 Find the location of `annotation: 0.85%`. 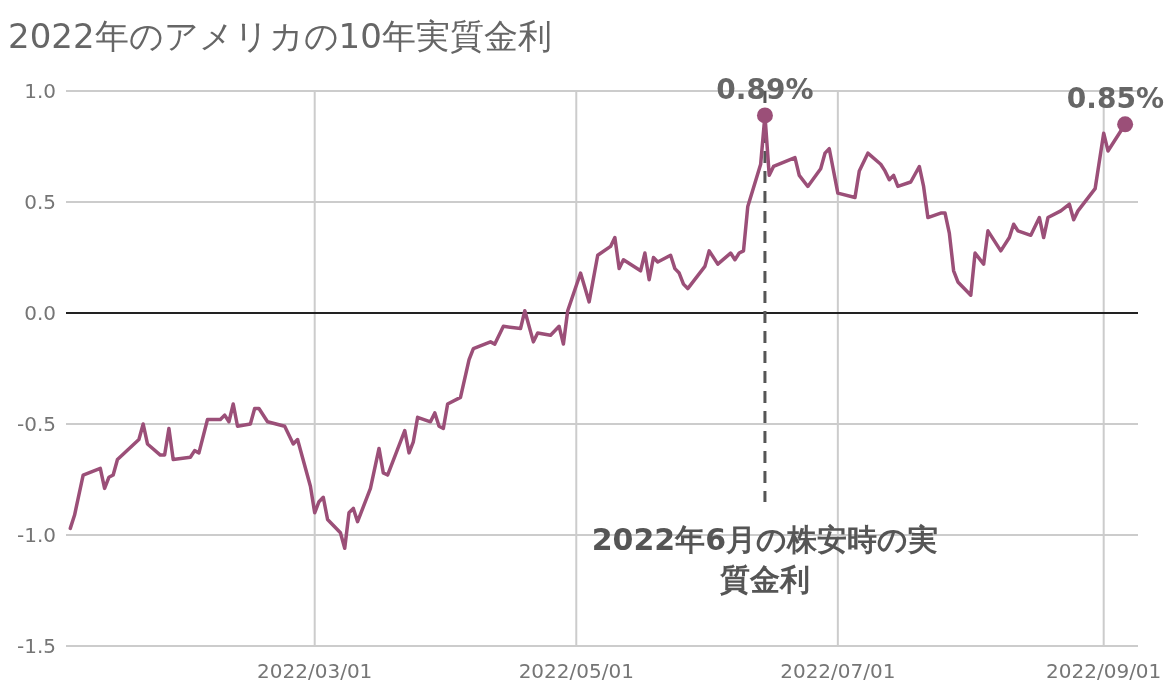

annotation: 0.85% is located at coordinates (1115, 99).